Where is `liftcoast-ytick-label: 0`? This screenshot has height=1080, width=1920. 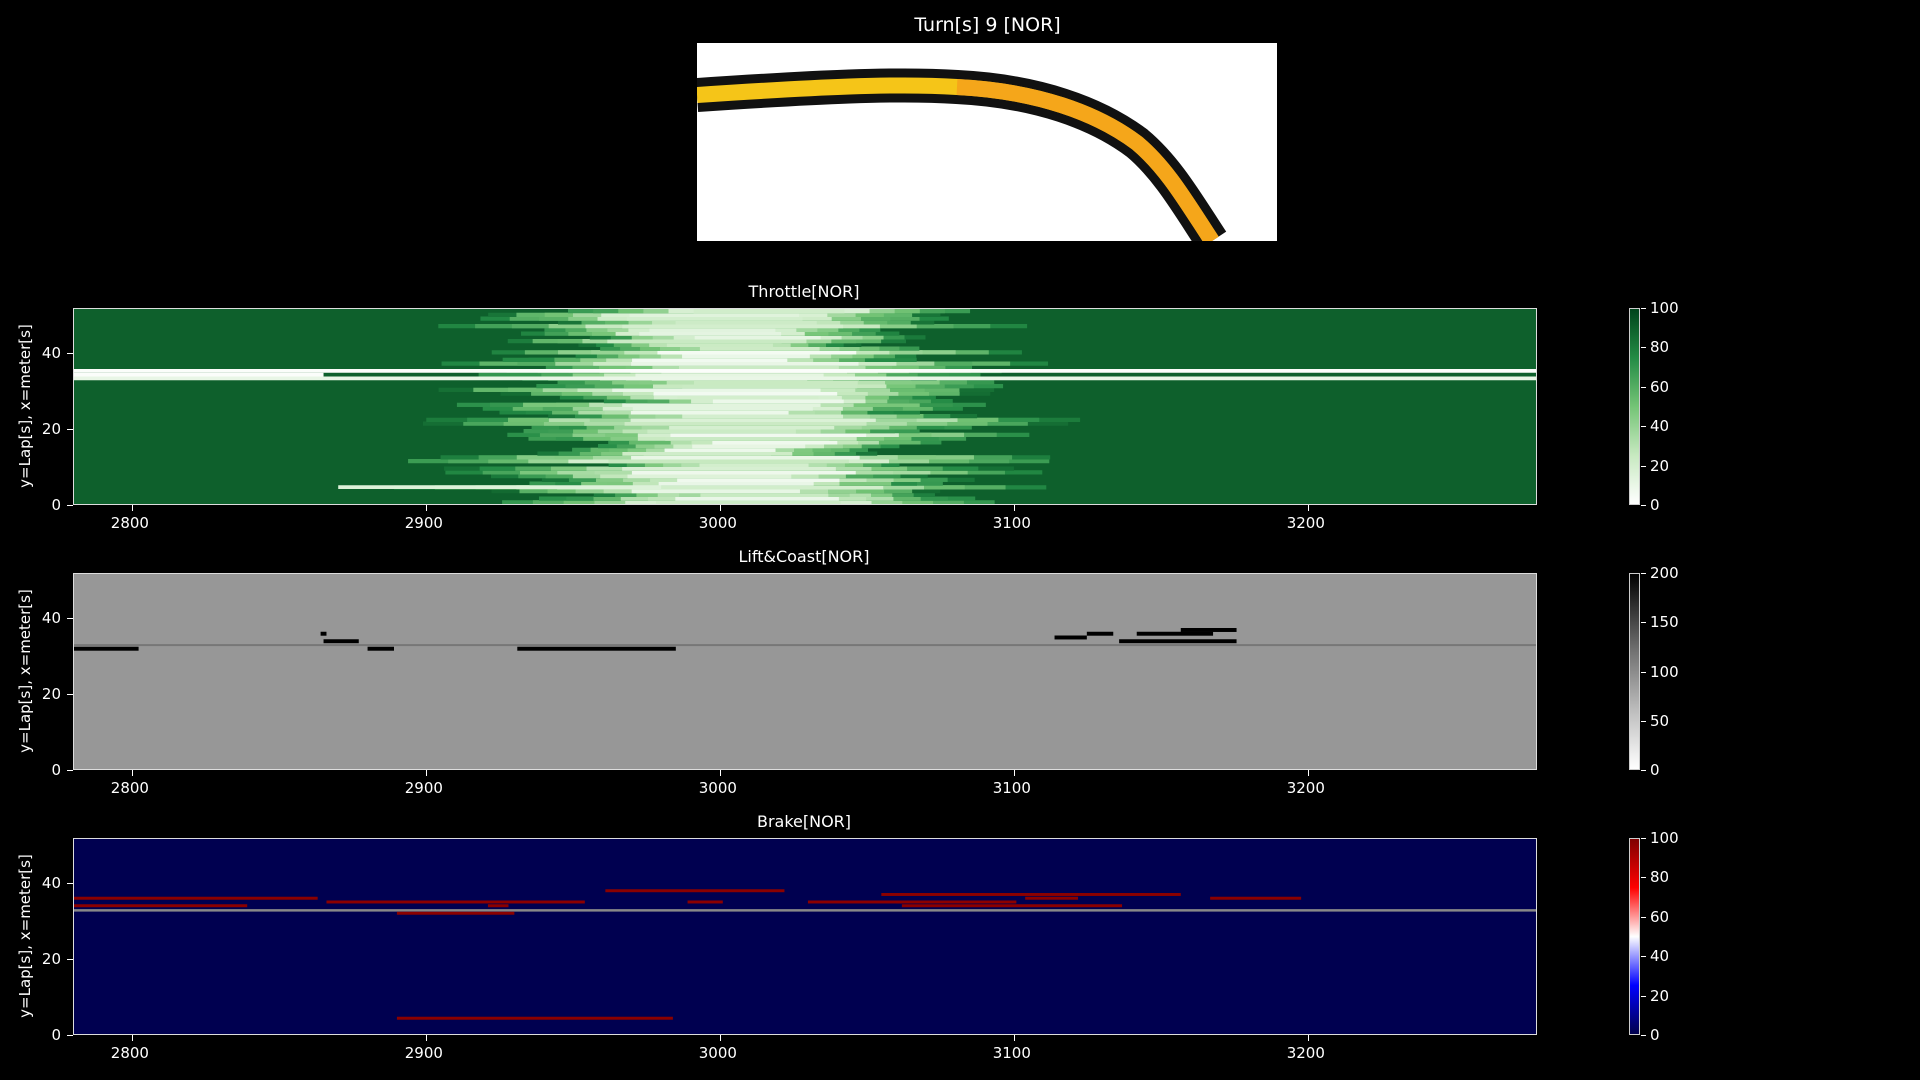
liftcoast-ytick-label: 0 is located at coordinates (56, 770).